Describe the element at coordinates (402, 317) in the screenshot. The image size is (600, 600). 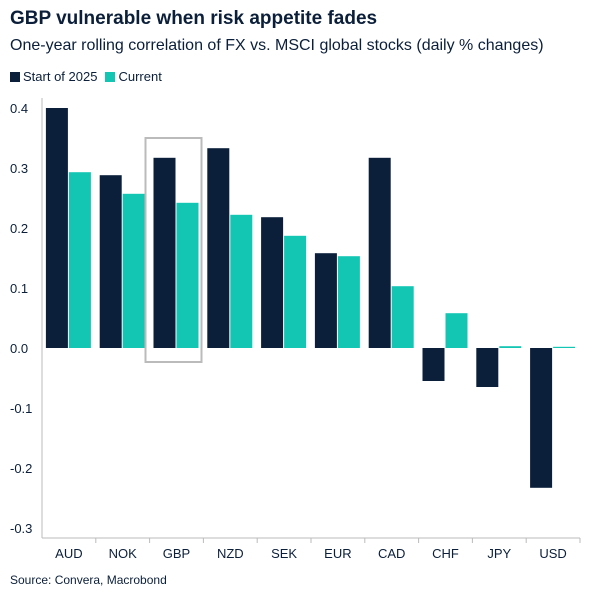
I see `bar-cad-current` at that location.